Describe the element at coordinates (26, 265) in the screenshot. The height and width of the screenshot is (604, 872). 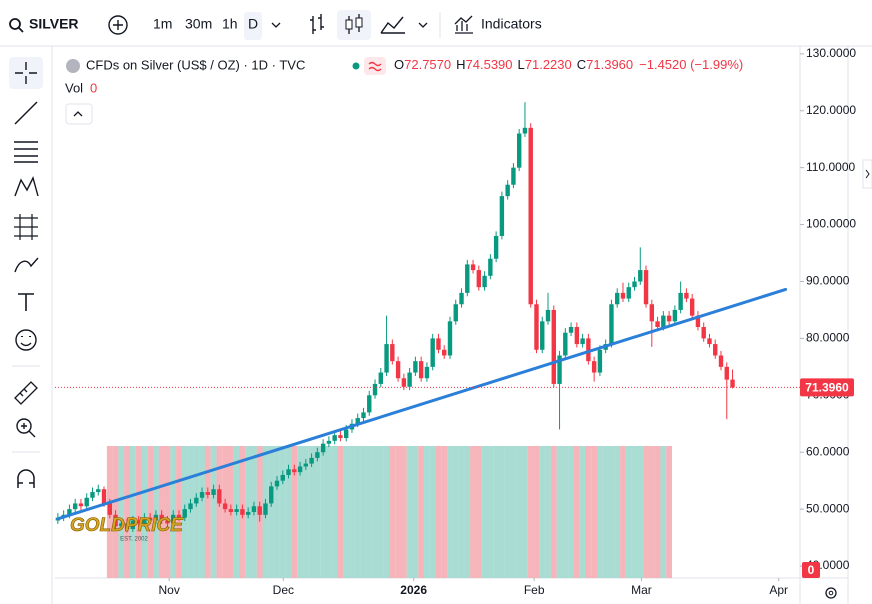
I see `brush-tool` at that location.